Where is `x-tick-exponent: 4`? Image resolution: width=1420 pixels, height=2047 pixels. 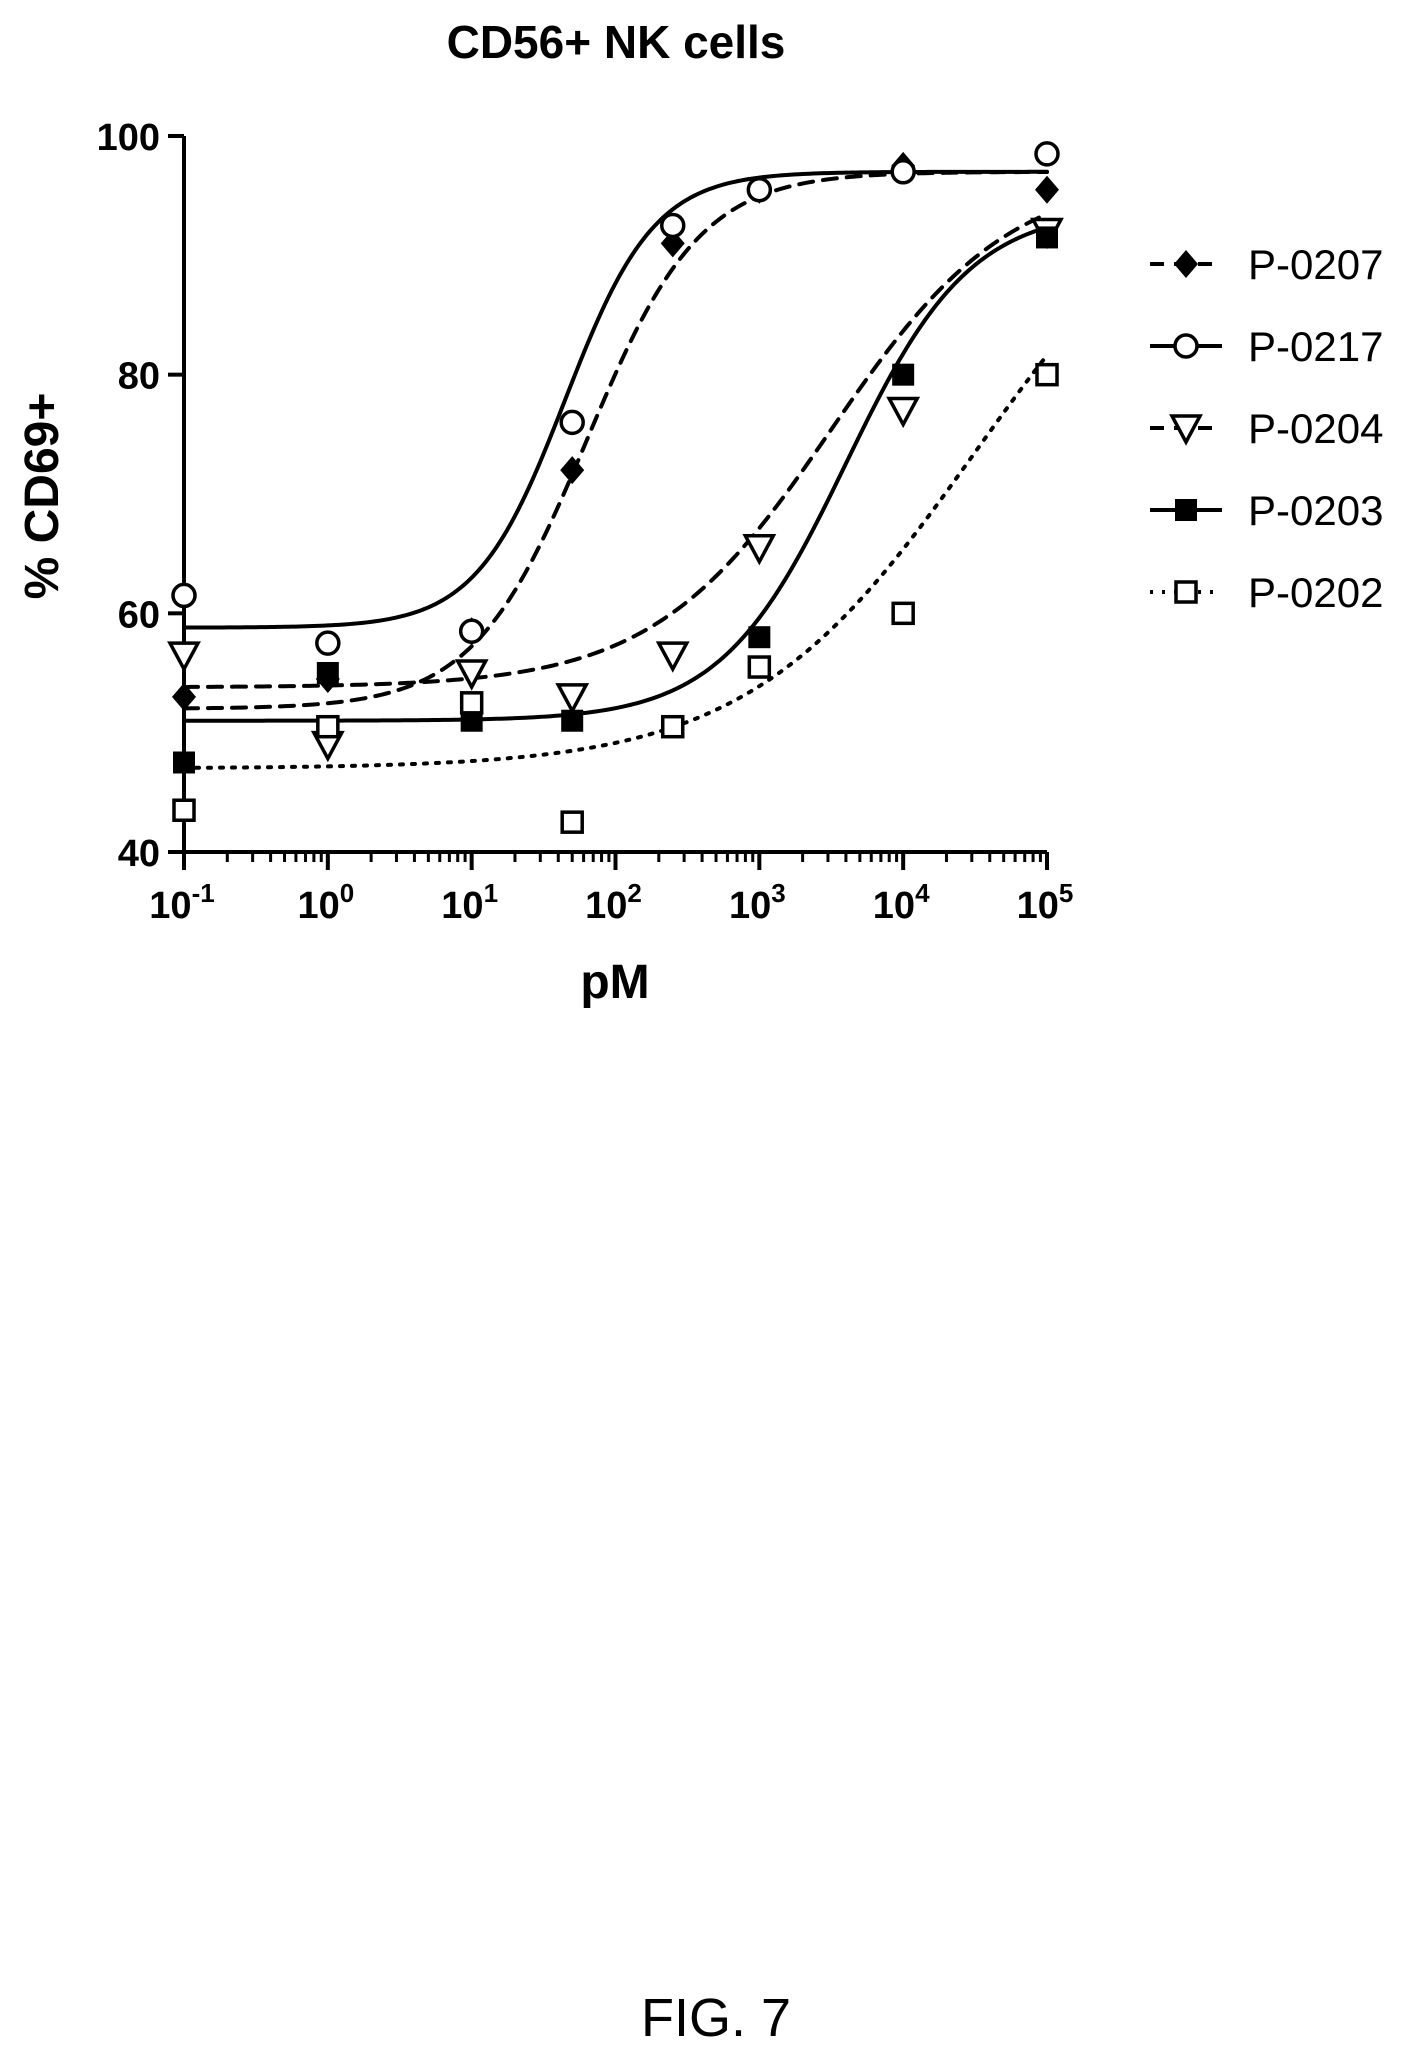
x-tick-exponent: 4 is located at coordinates (922, 893).